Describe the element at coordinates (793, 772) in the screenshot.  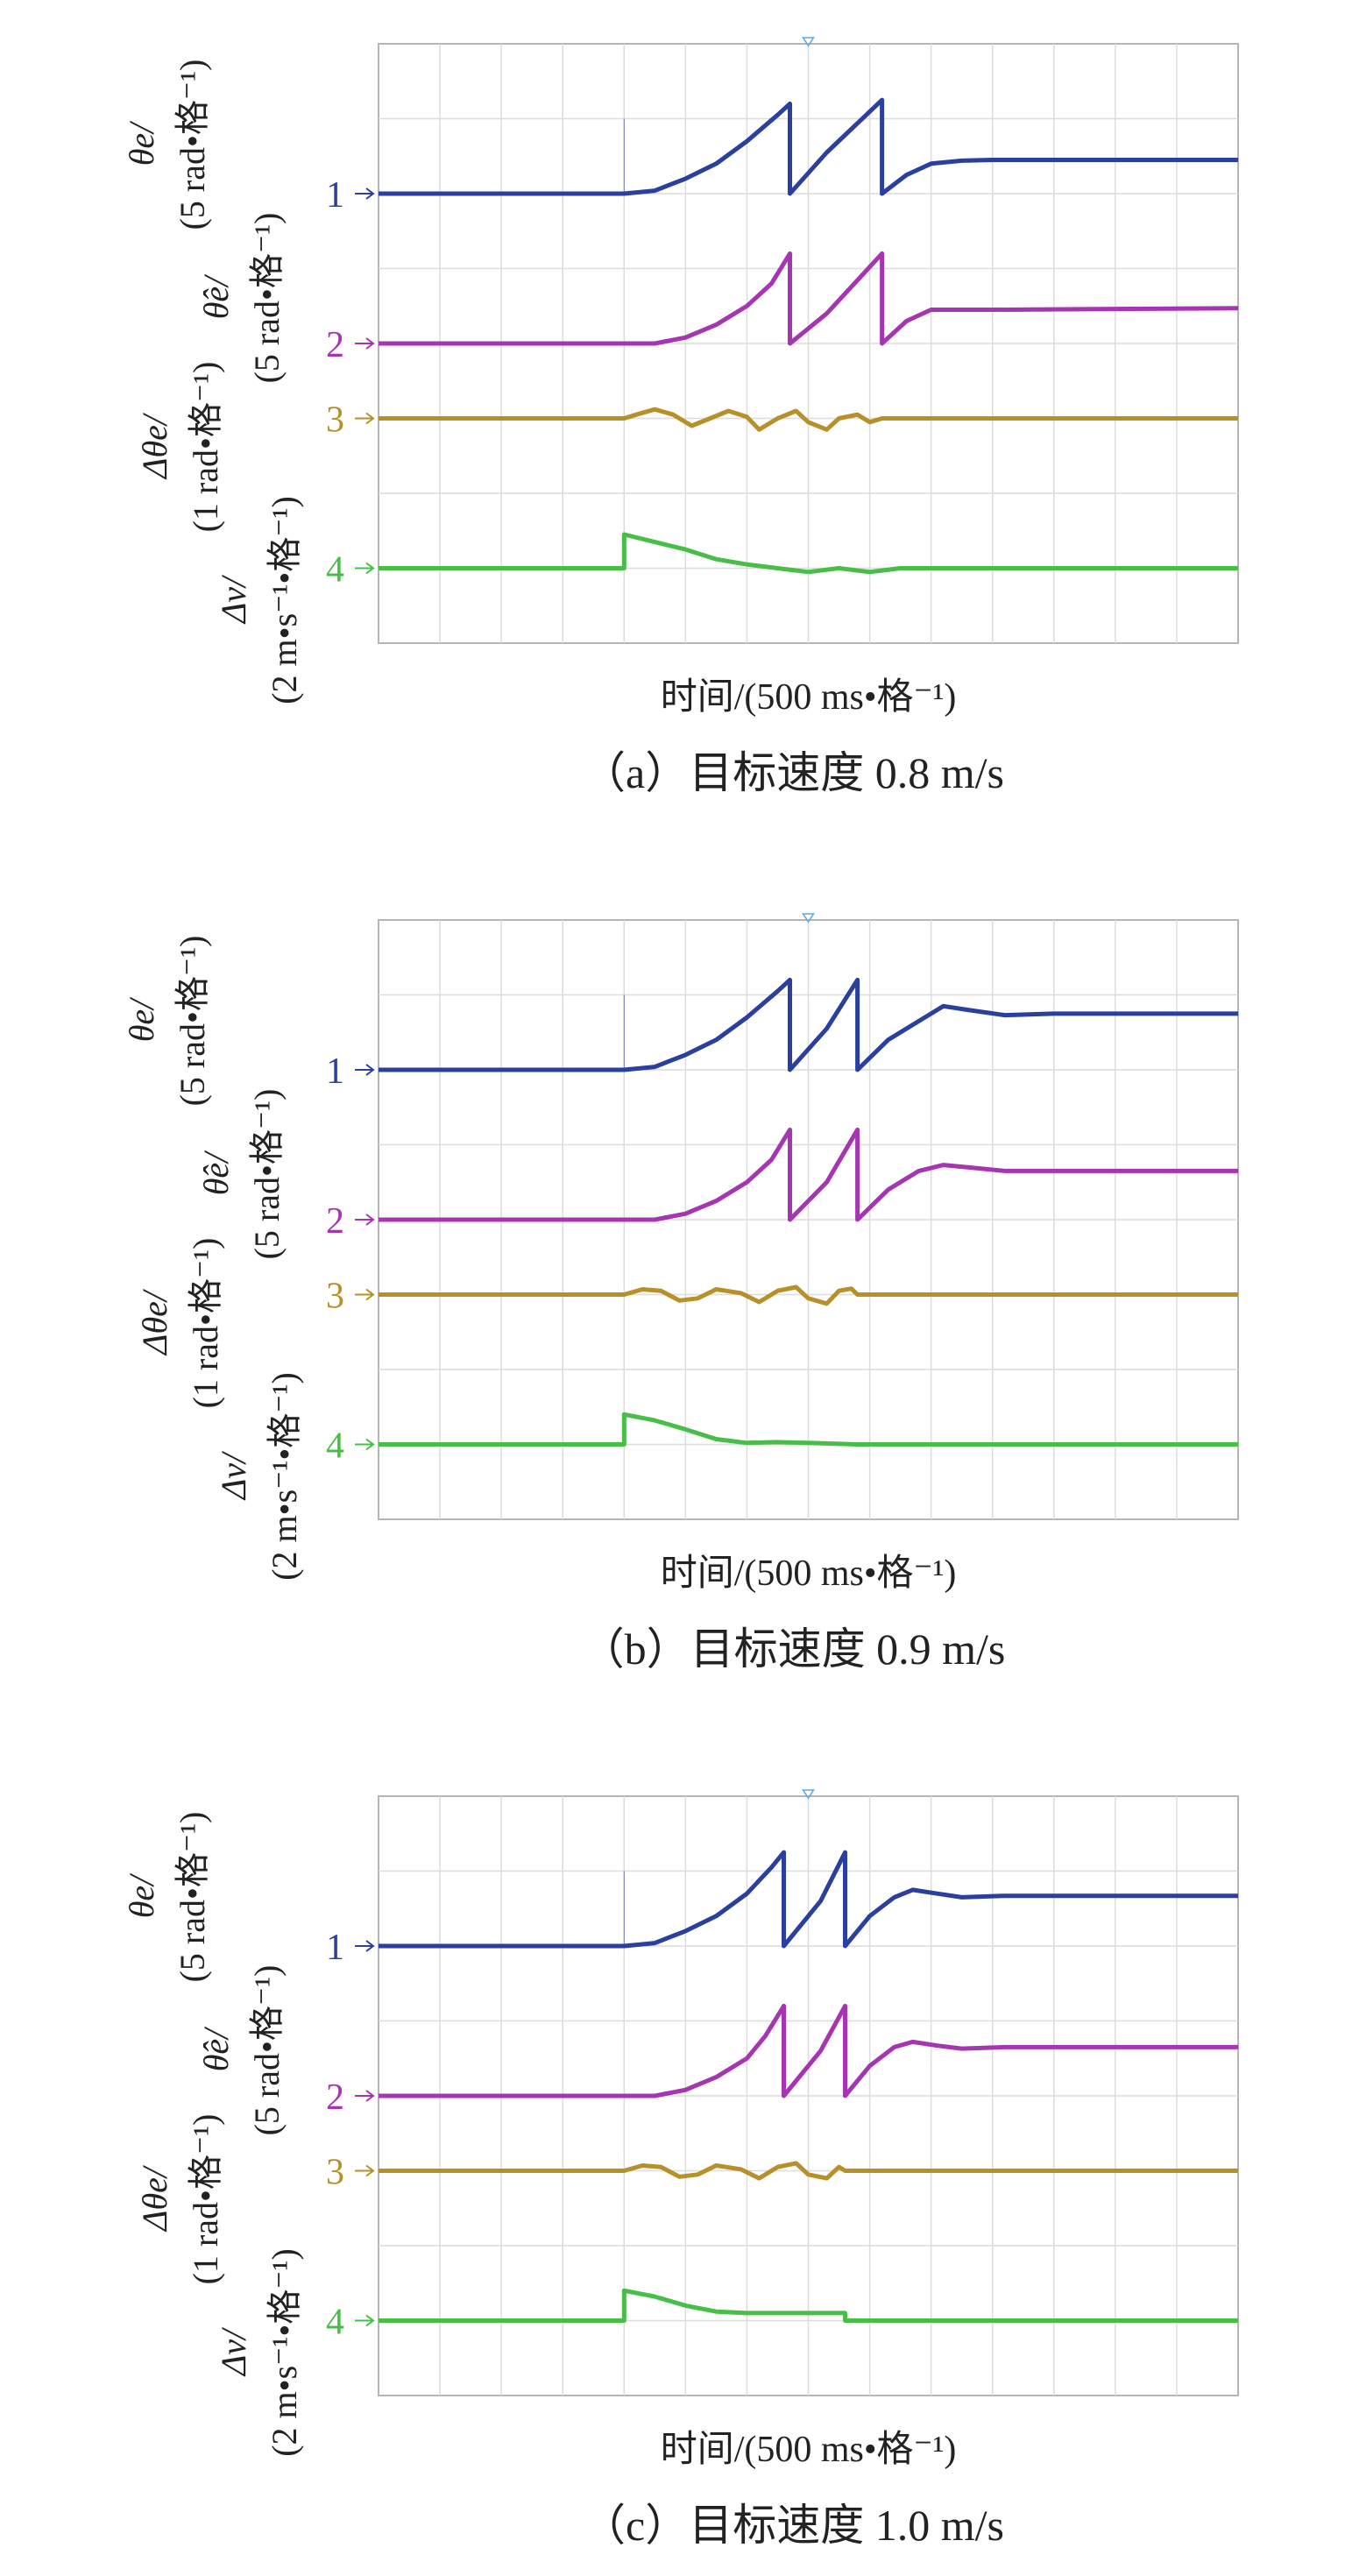
I see `panel-caption: （a）目标速度 0.8 m/s` at that location.